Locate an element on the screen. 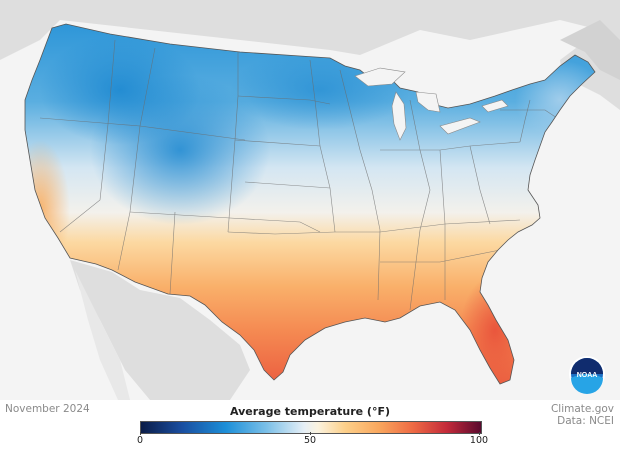  credit-source: Climate.gov is located at coordinates (582, 409).